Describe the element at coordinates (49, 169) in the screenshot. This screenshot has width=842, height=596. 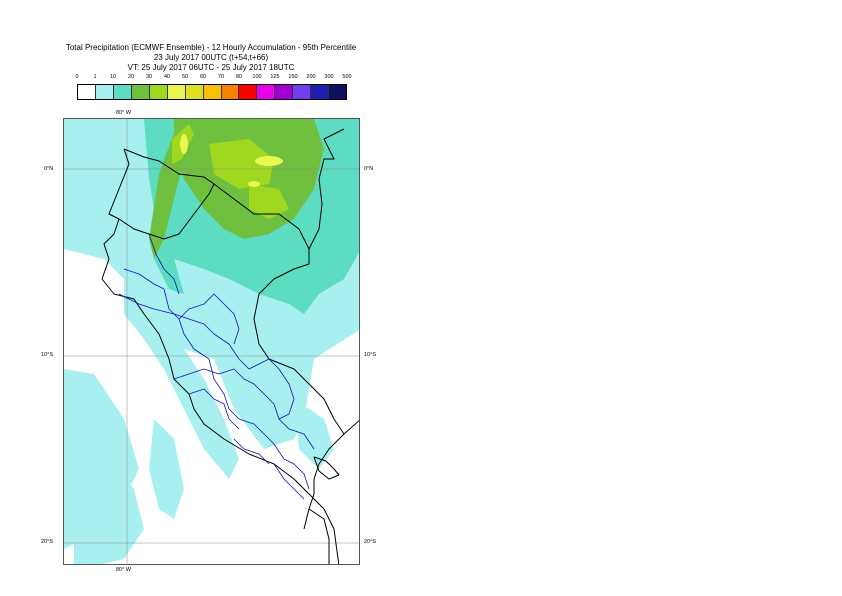
I see `lat-label-left-0: 0°N` at that location.